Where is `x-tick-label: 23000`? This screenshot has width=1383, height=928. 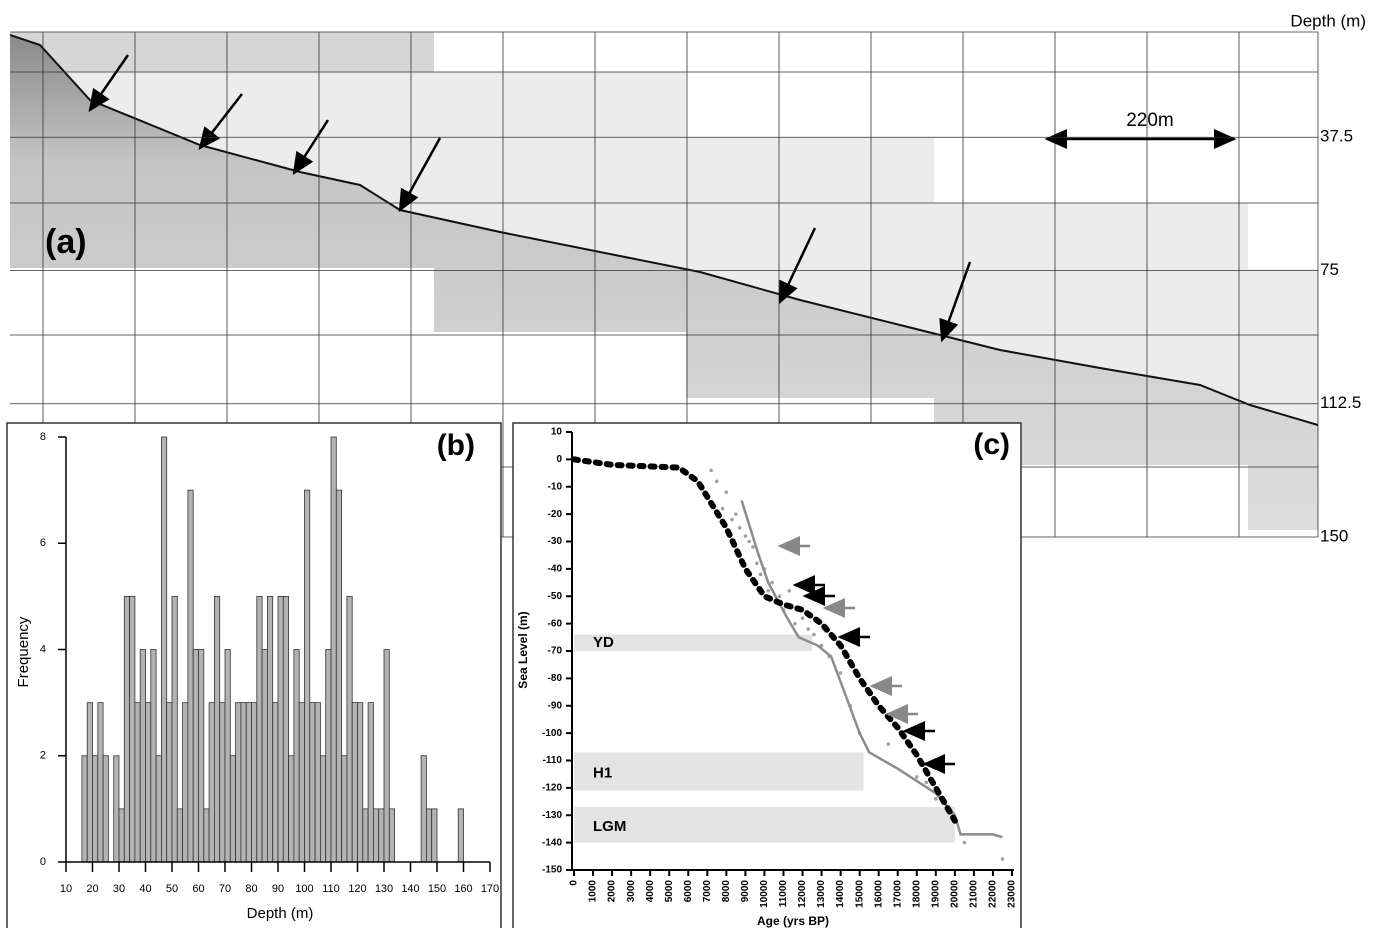
x-tick-label: 23000 is located at coordinates (1012, 894).